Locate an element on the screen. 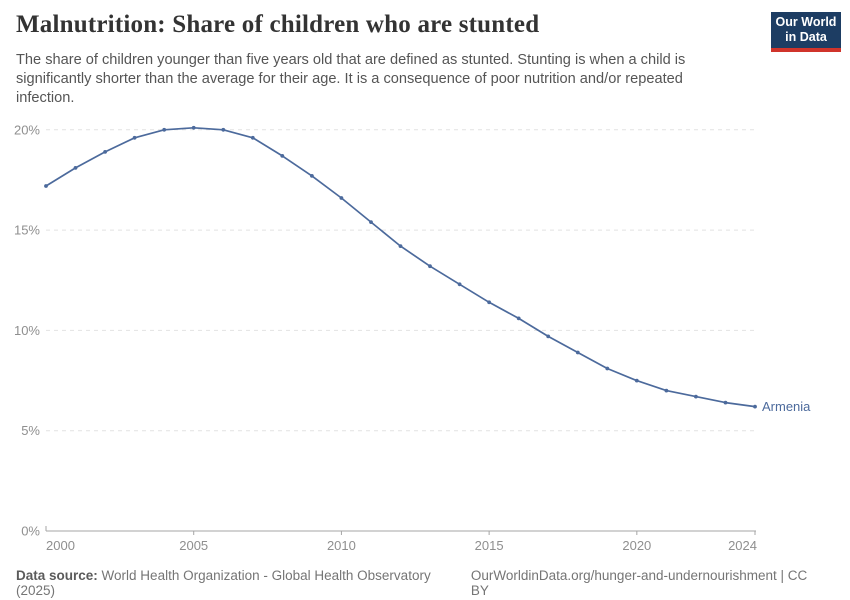 This screenshot has height=600, width=850. y-tick-label: 20% is located at coordinates (27, 129).